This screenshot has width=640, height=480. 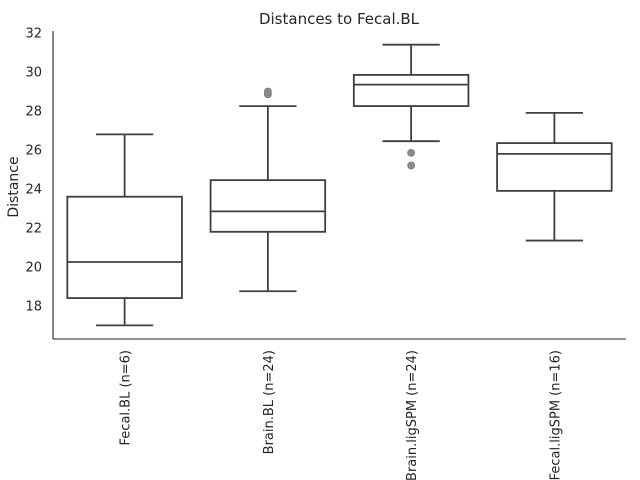 What do you see at coordinates (33, 72) in the screenshot?
I see `y-tick-label: 30` at bounding box center [33, 72].